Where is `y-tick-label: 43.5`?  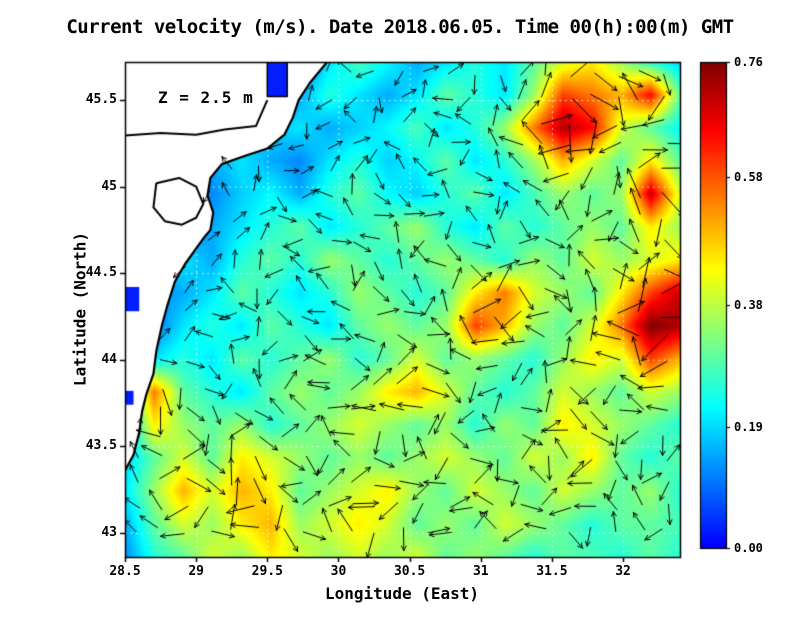
y-tick-label: 43.5 is located at coordinates (101, 446).